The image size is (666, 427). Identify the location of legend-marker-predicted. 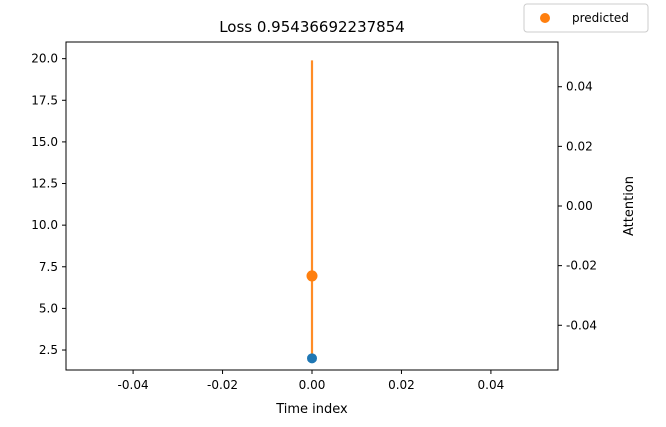
(545, 18).